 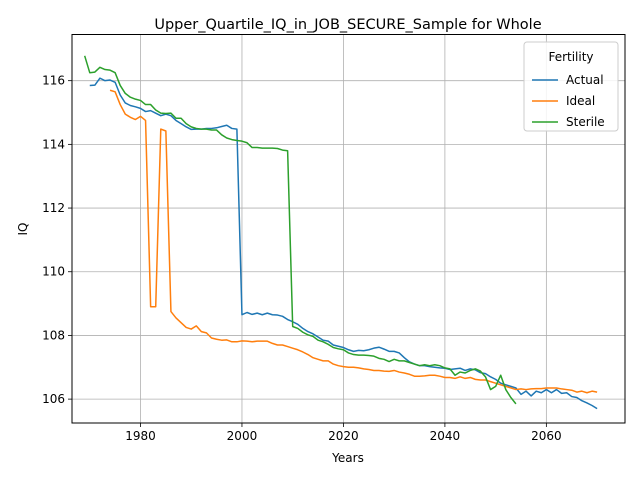 I want to click on x-axis-label: Years, so click(x=347, y=458).